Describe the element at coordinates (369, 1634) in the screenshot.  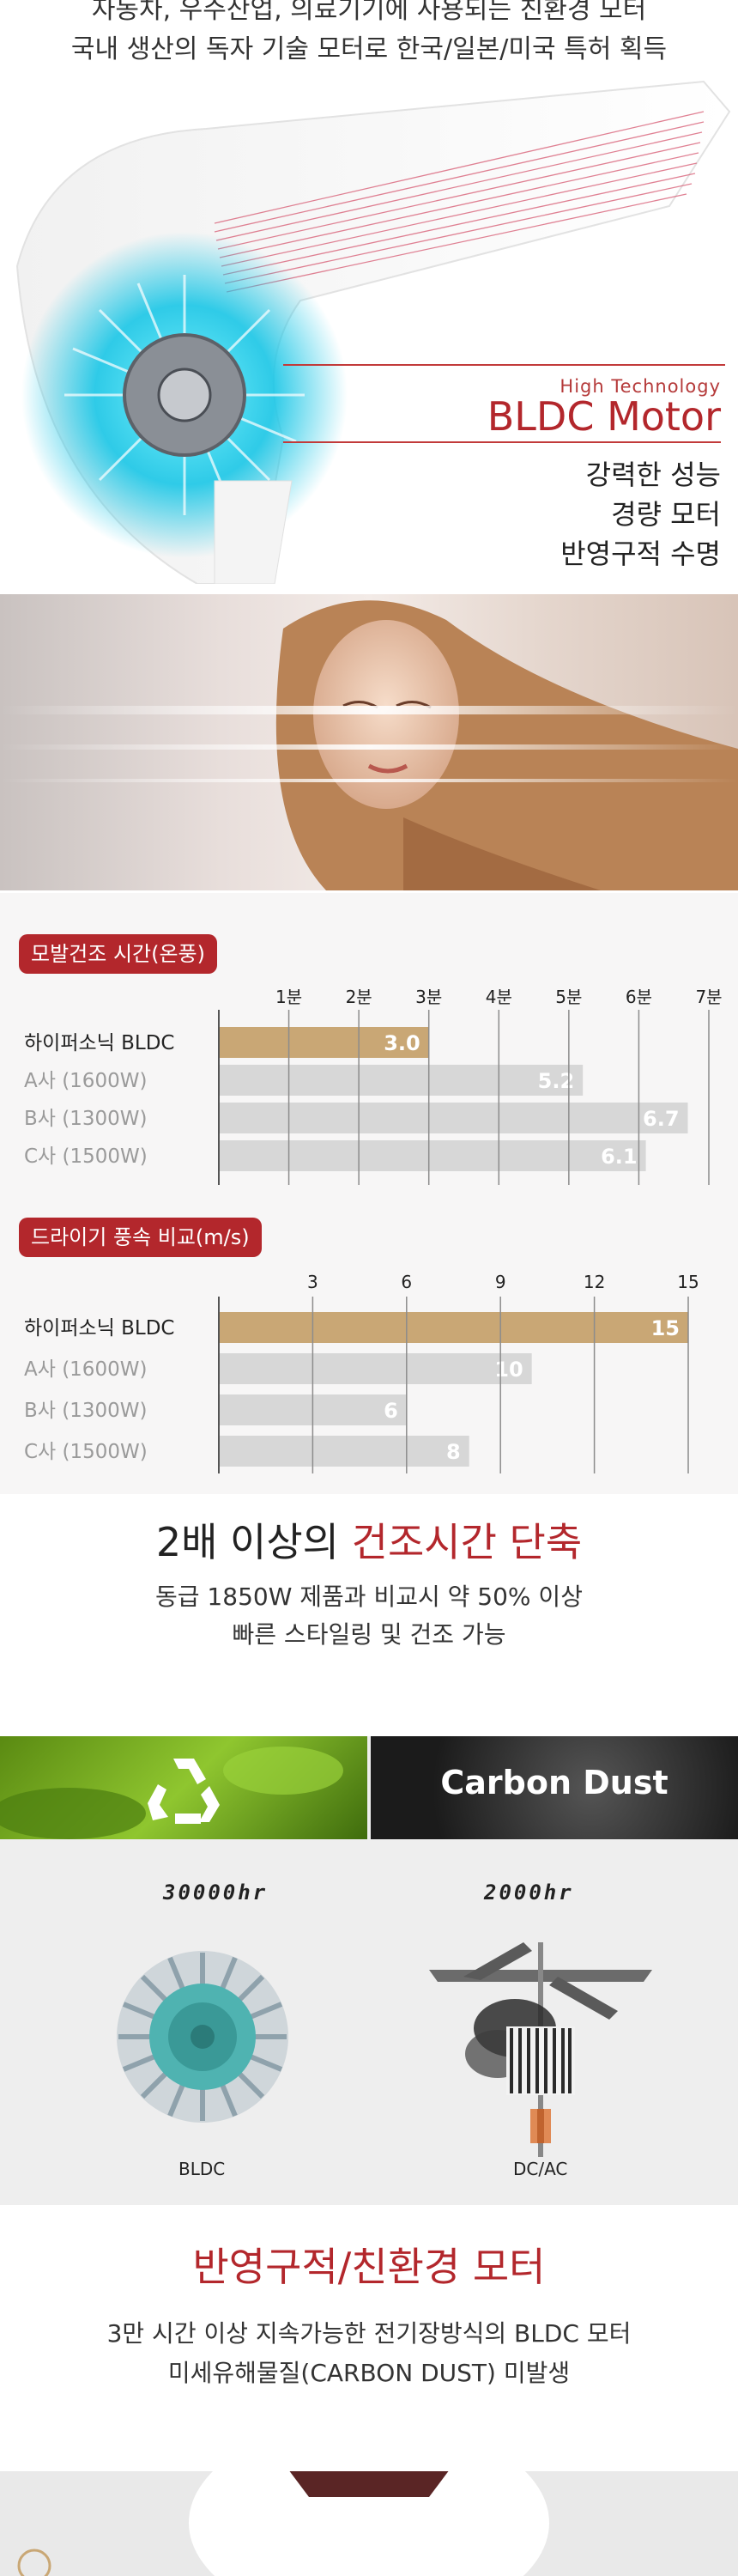
I see `summary-line-2: 빠른 스타일링 및 건조 가능` at that location.